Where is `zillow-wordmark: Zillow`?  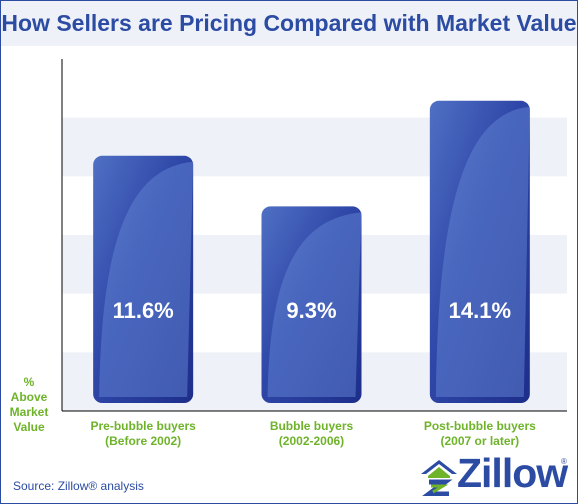 zillow-wordmark: Zillow is located at coordinates (512, 473).